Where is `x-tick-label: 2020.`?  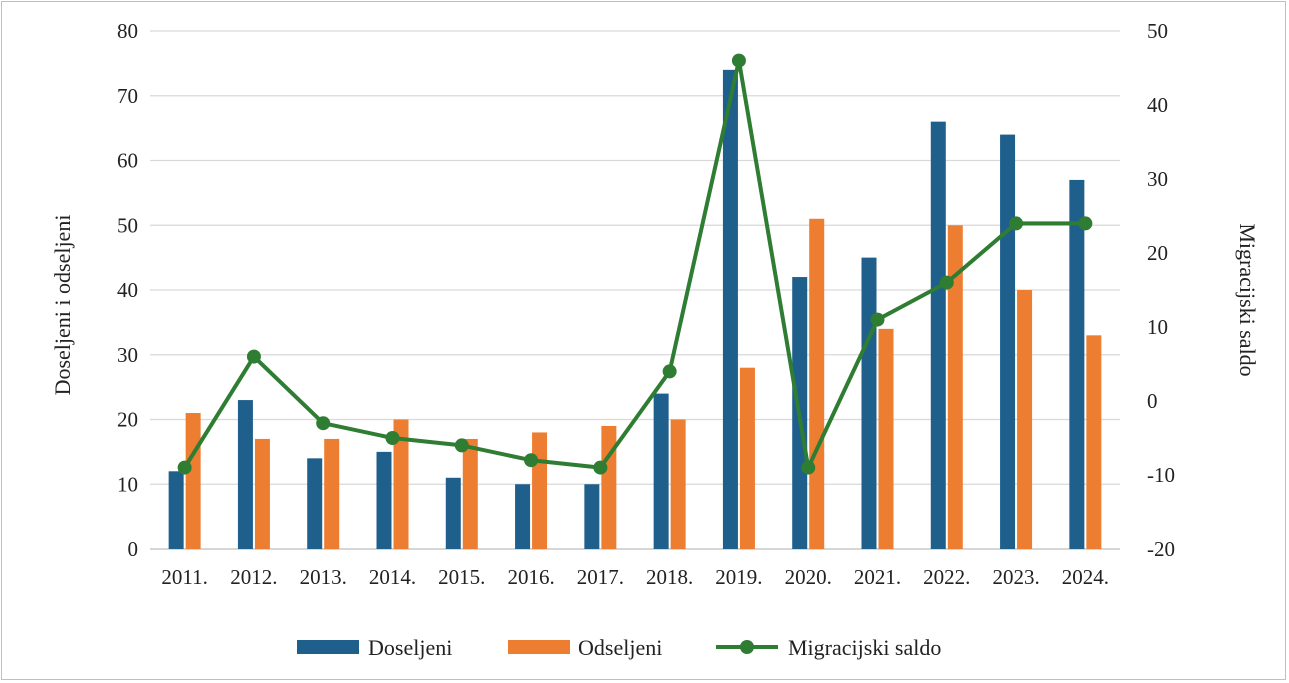
x-tick-label: 2020. is located at coordinates (808, 577).